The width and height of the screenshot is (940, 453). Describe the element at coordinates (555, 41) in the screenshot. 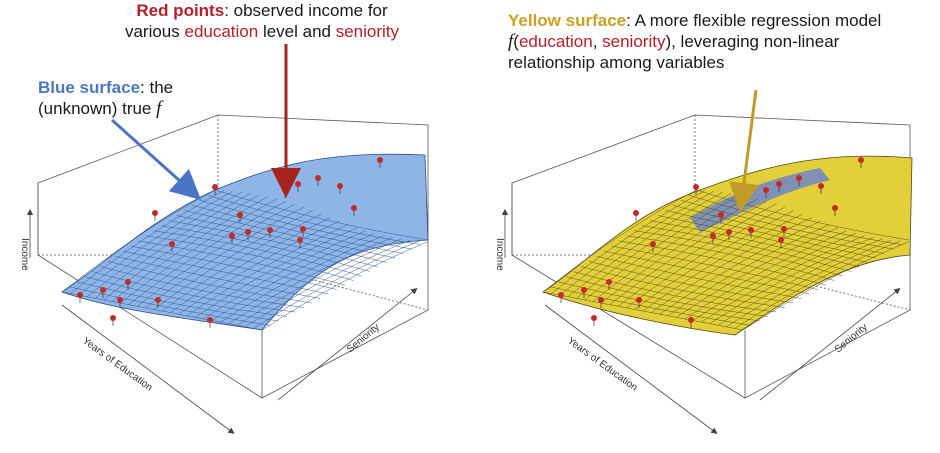

I see `yellow-surface-word-education: education` at that location.